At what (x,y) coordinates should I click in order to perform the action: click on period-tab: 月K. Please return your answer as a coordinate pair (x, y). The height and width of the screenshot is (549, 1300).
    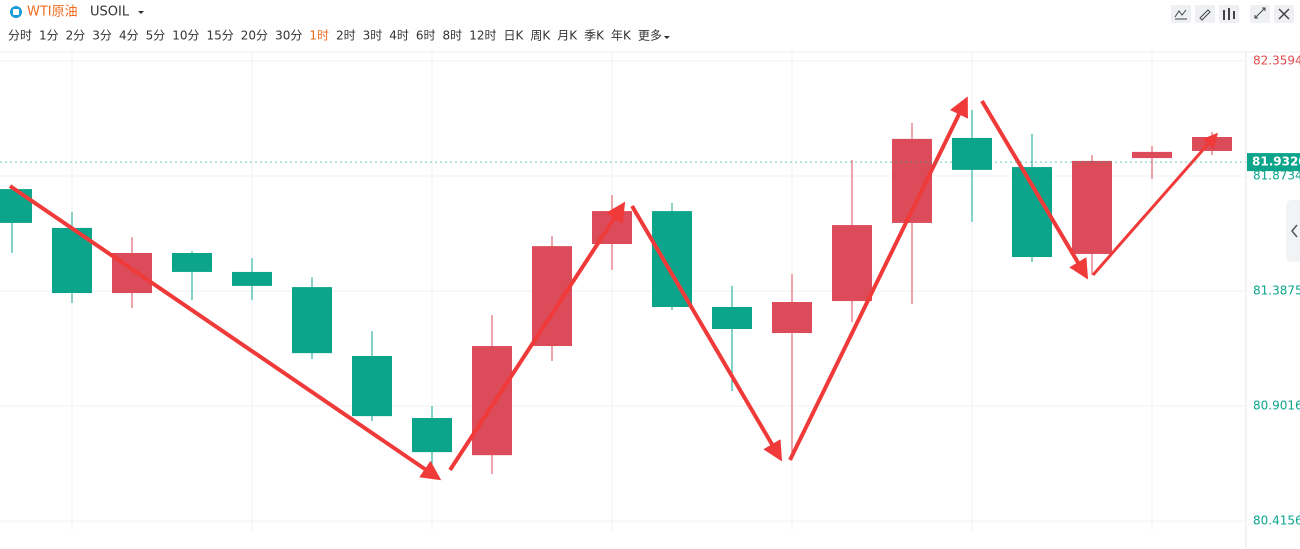
    Looking at the image, I should click on (567, 36).